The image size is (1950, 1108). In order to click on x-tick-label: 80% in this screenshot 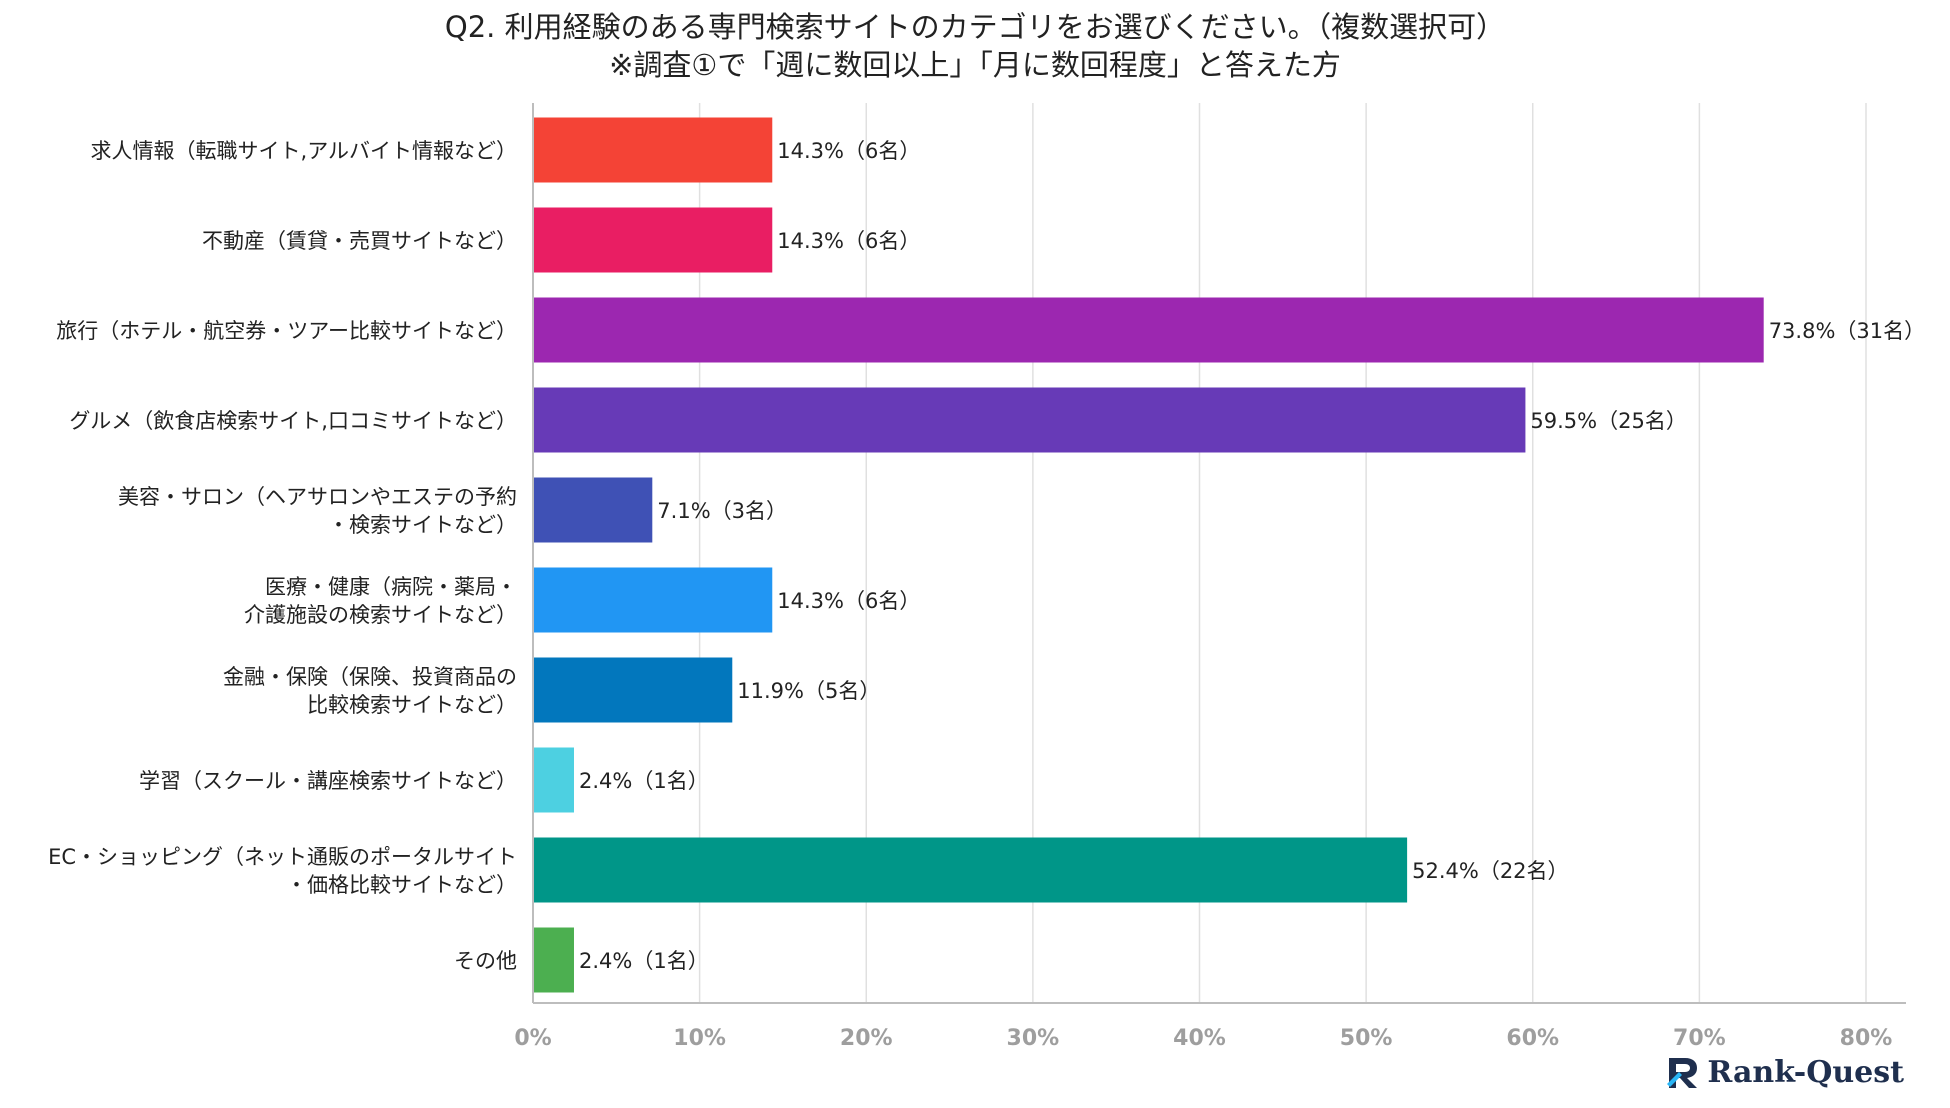, I will do `click(1866, 1038)`.